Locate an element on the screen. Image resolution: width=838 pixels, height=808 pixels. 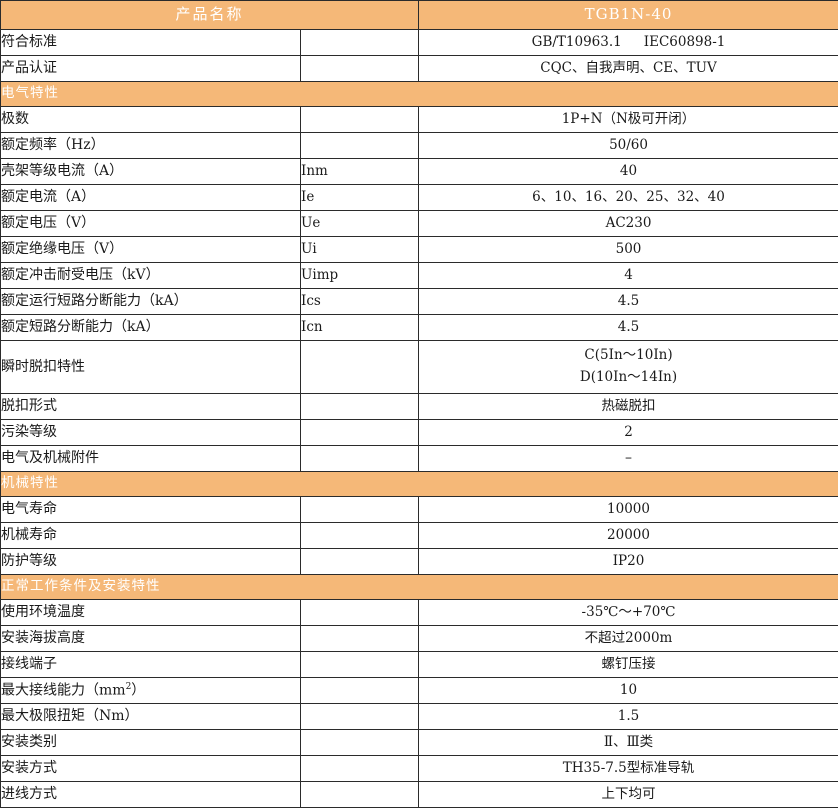
spec-label: 进线方式 is located at coordinates (151, 795).